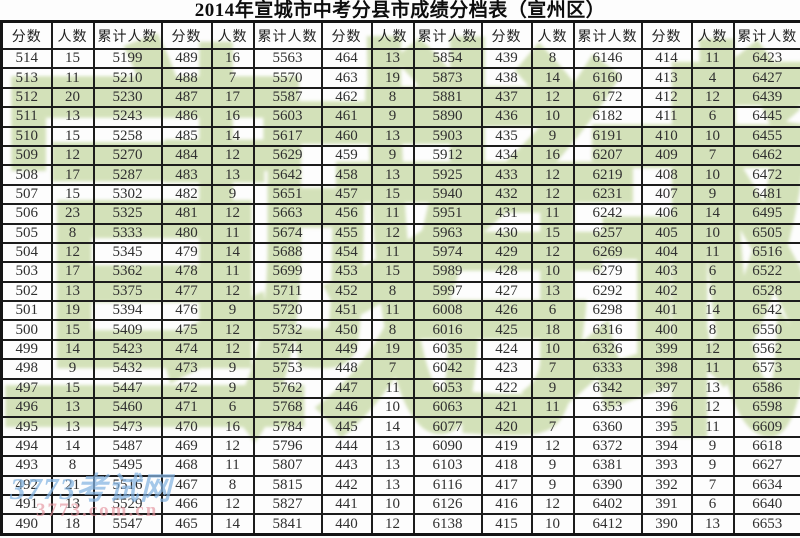 The image size is (800, 538). Describe the element at coordinates (666, 524) in the screenshot. I see `score-cell: 390` at that location.